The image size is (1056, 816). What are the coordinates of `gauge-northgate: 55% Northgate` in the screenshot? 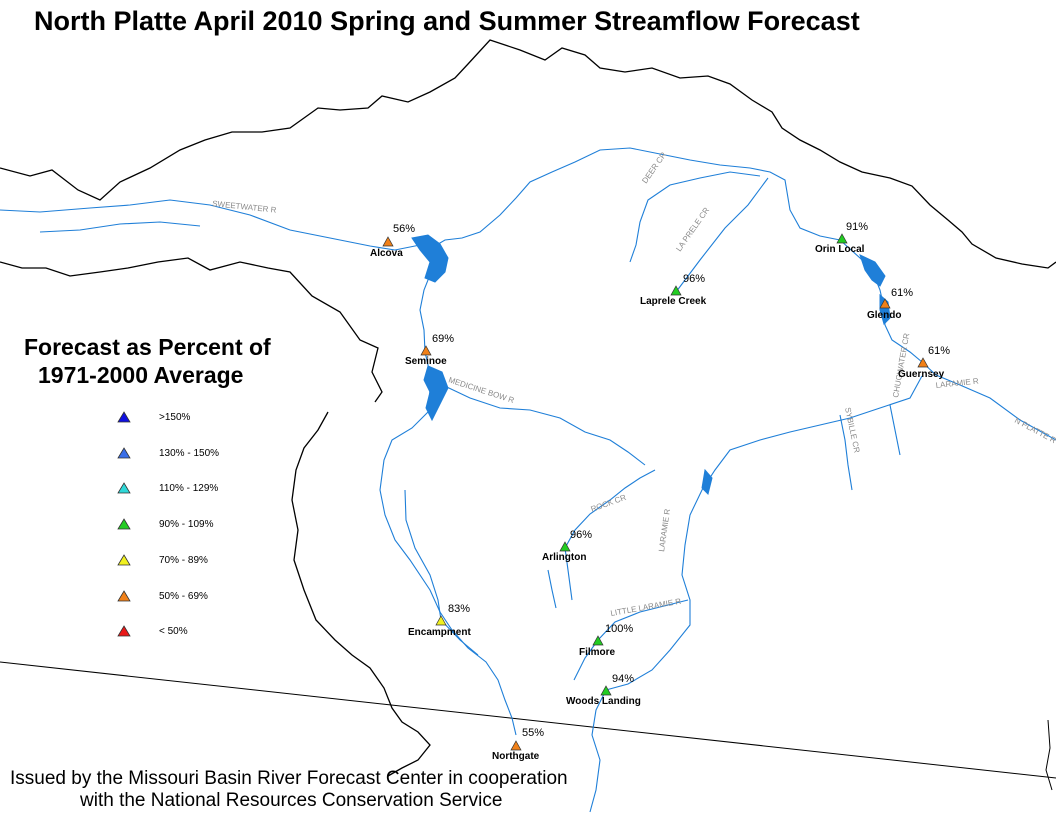 It's located at (518, 744).